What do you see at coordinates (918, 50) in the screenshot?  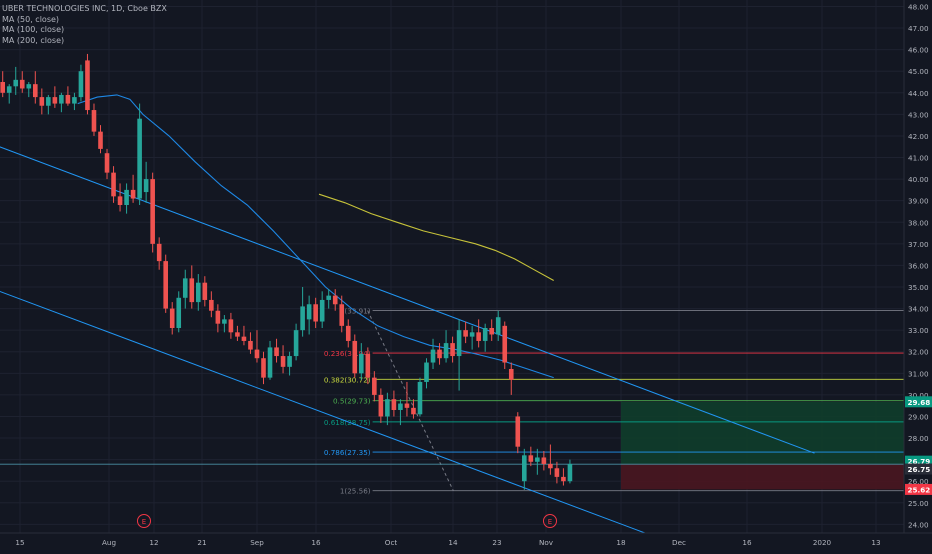 I see `y-tick-label: 46.00` at bounding box center [918, 50].